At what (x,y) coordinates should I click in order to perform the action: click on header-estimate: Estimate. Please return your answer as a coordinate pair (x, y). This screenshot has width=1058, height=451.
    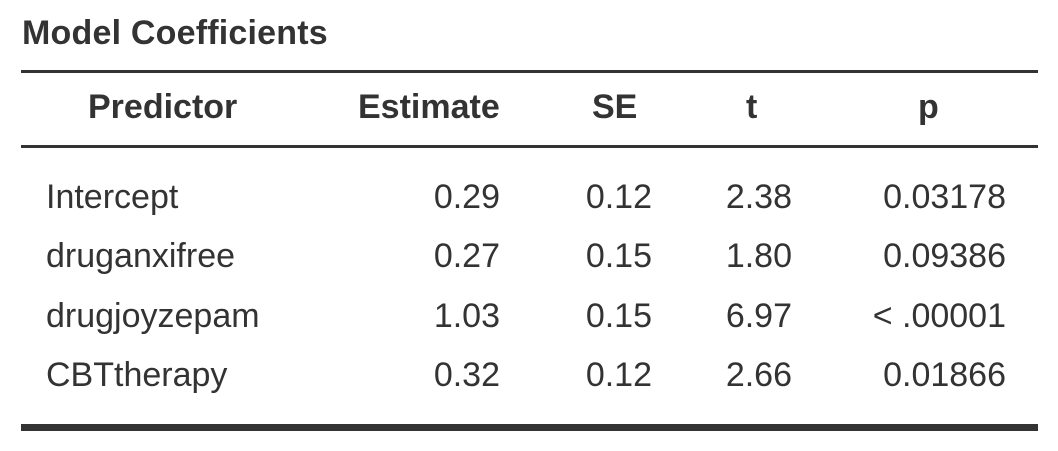
    Looking at the image, I should click on (429, 107).